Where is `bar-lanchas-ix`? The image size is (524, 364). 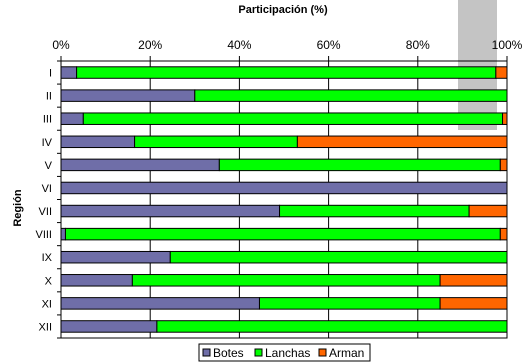
bar-lanchas-ix is located at coordinates (338, 257).